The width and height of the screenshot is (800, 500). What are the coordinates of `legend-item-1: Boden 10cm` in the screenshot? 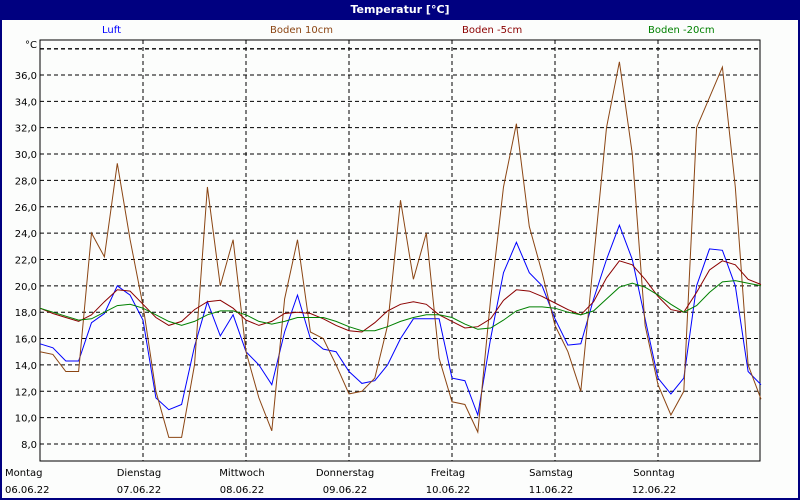 It's located at (301, 30).